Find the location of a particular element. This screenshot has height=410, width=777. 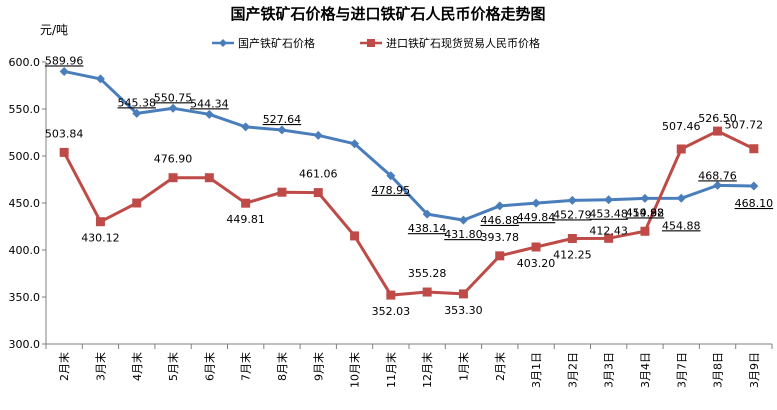

data-label-import: 507.46 is located at coordinates (681, 126).